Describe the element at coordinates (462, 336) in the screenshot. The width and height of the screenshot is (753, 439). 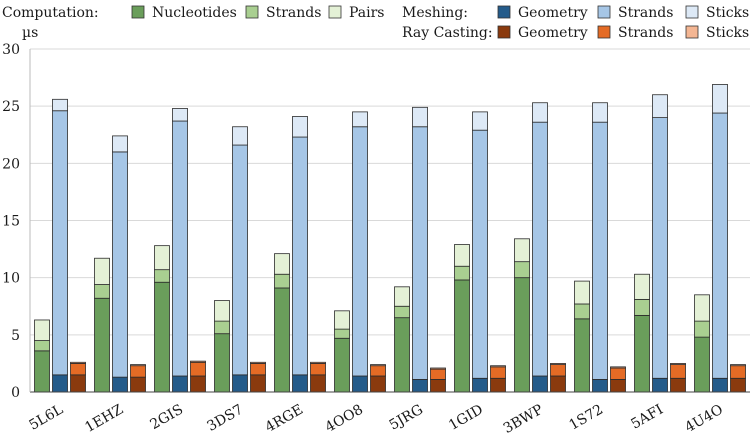
I see `bar-computation-nucleotides-1gid` at that location.